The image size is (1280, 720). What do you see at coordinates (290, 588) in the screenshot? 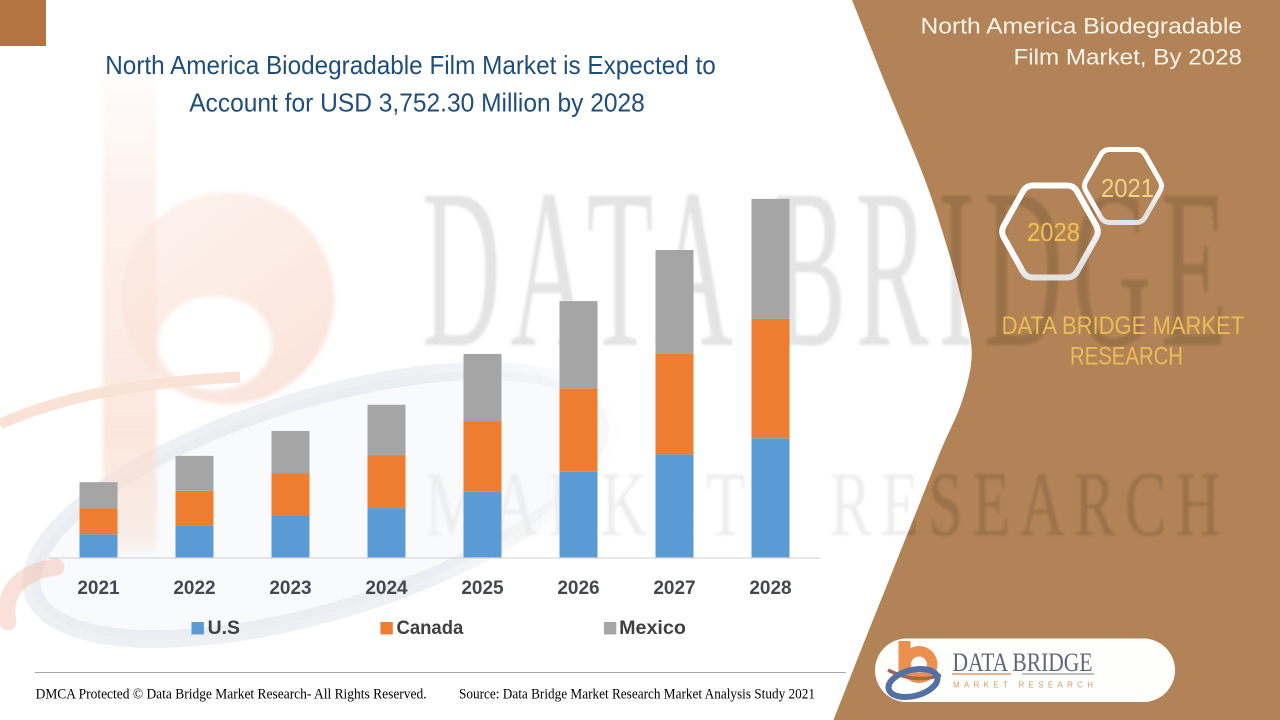
I see `svg-text: 2023` at bounding box center [290, 588].